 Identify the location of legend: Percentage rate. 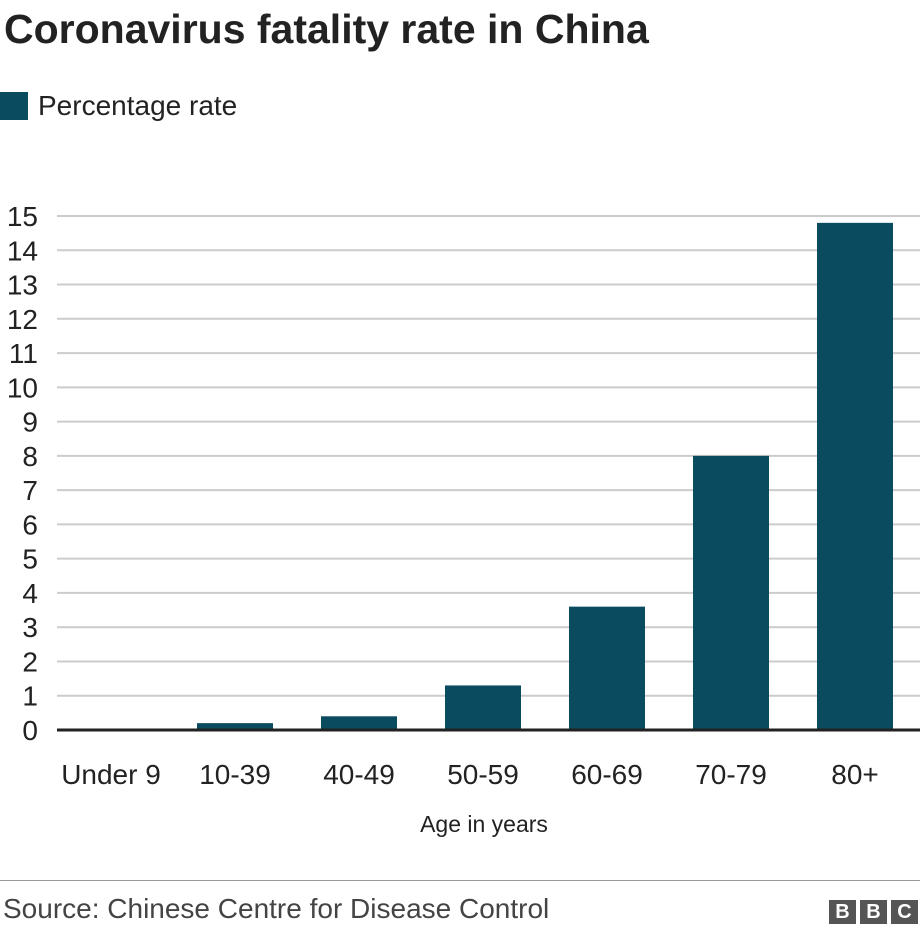
(118, 106).